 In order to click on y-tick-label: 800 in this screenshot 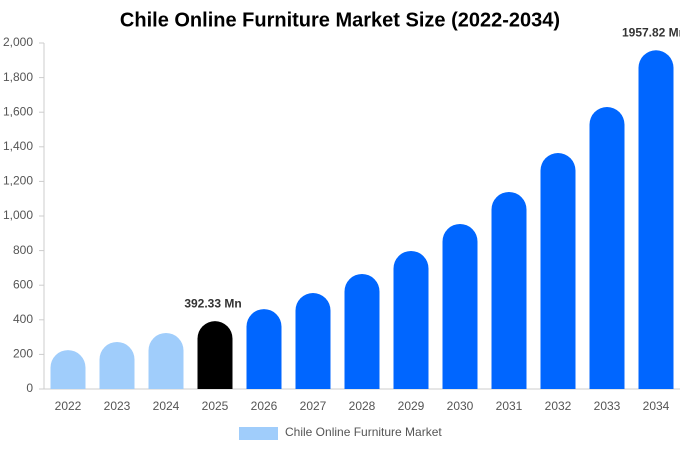, I will do `click(23, 250)`.